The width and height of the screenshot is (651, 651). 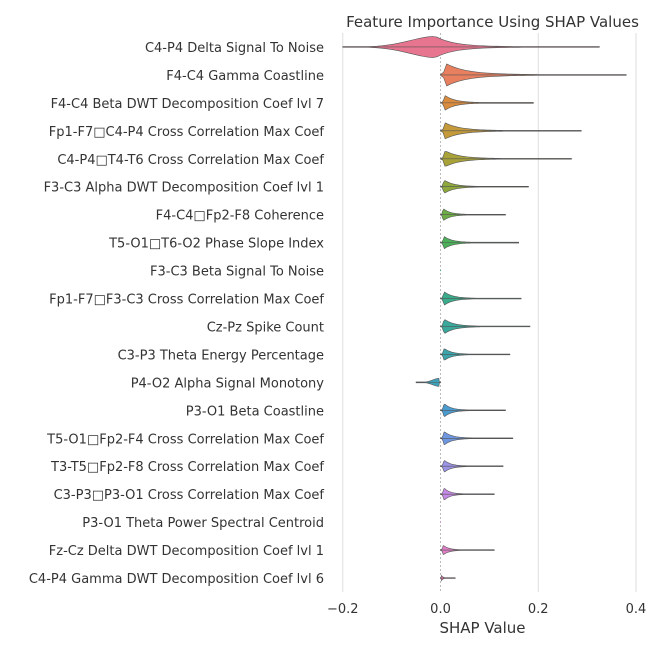 What do you see at coordinates (245, 76) in the screenshot?
I see `feature-label: F4-C4 Gamma Coastline` at bounding box center [245, 76].